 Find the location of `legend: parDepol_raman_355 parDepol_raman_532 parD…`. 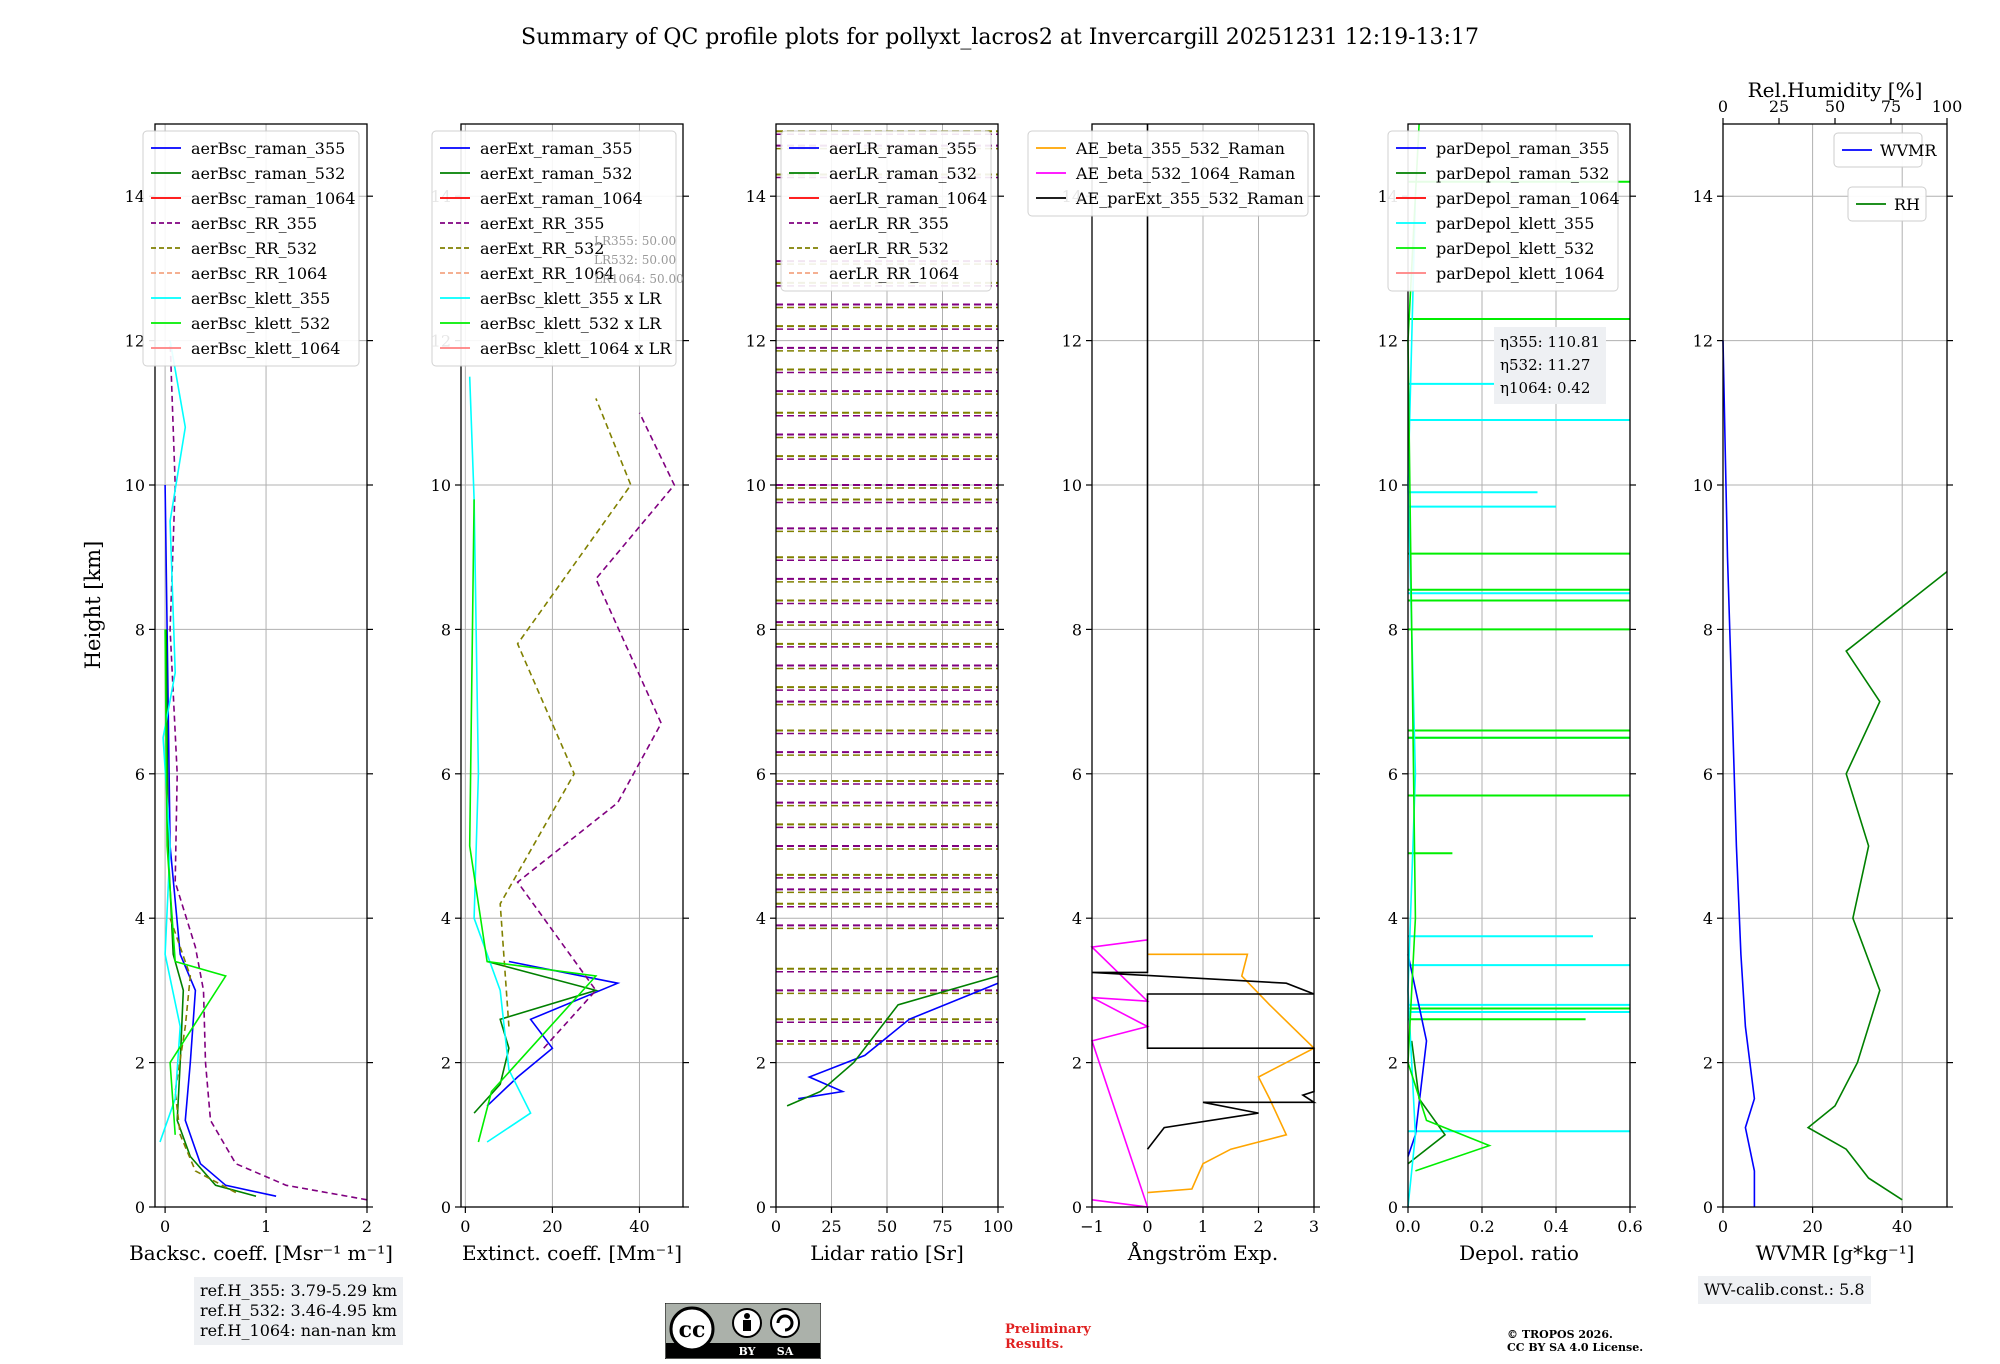

legend: parDepol_raman_355 parDepol_raman_532 parD… is located at coordinates (1503, 211).